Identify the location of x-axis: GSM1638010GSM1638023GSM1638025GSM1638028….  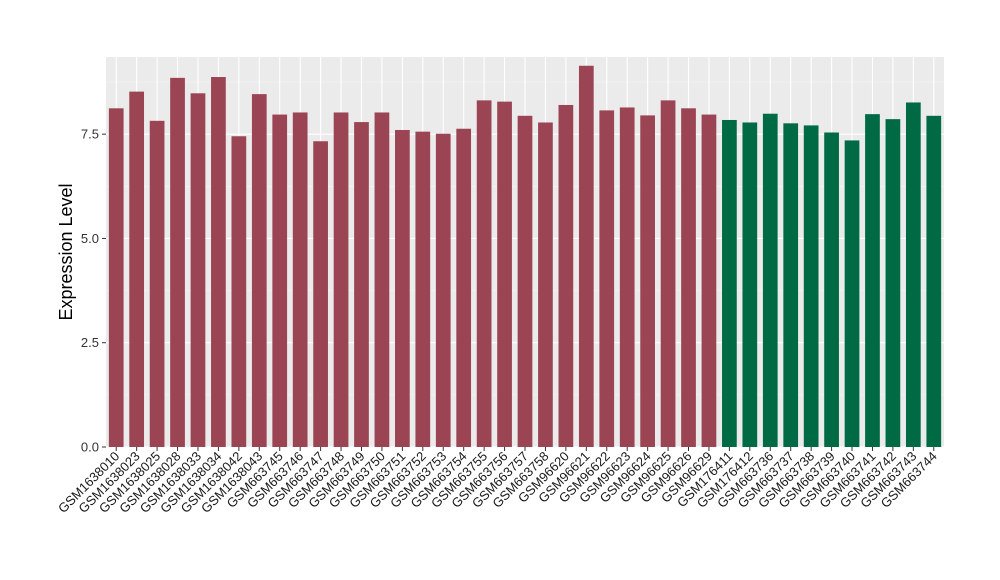
(497, 481).